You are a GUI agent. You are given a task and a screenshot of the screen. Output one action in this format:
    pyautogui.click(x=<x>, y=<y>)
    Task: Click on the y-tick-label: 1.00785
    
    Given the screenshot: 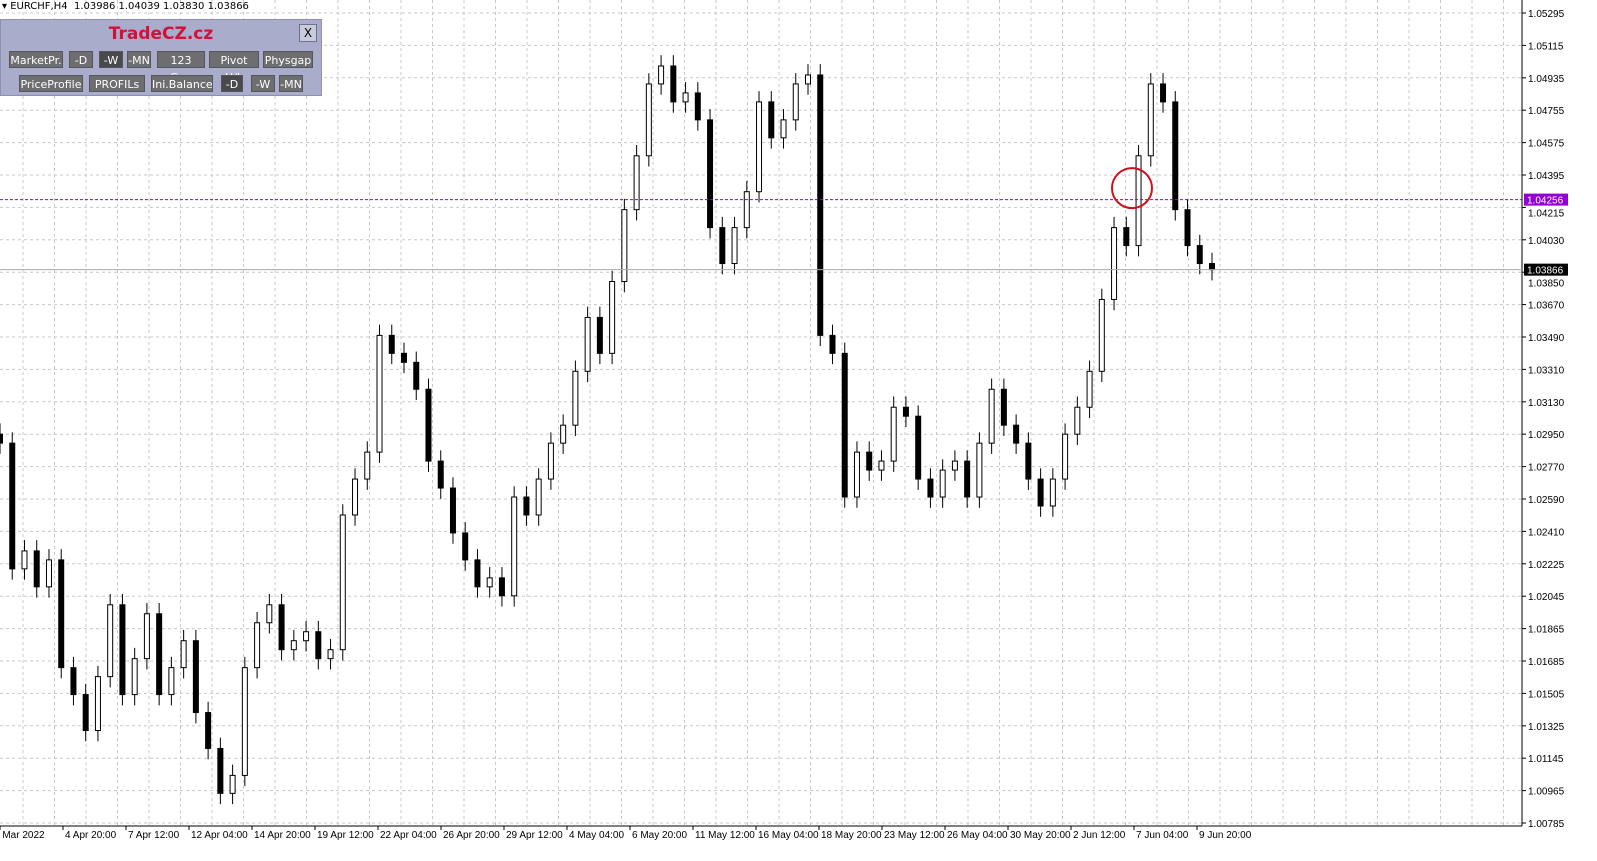 What is the action you would take?
    pyautogui.click(x=1546, y=824)
    